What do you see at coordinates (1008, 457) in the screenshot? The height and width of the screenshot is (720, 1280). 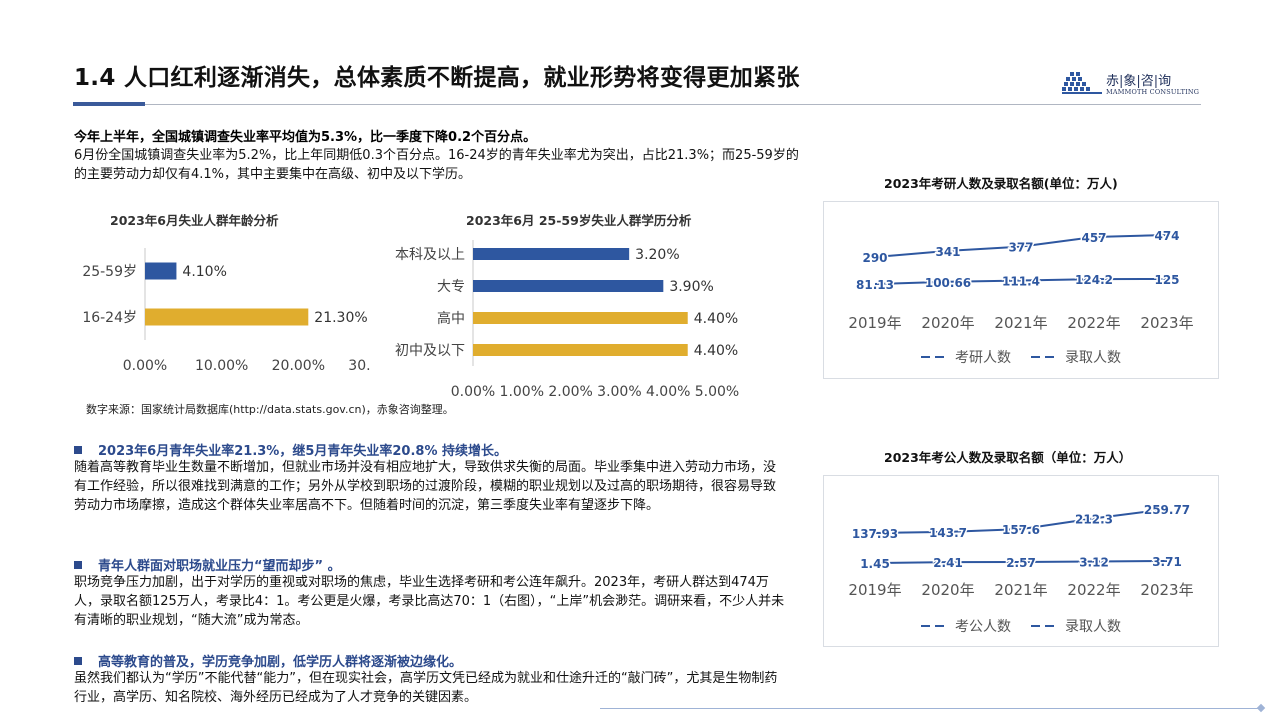 I see `chart-kaogong-title: 2023年考公人数及录取名额（单位：万人）` at bounding box center [1008, 457].